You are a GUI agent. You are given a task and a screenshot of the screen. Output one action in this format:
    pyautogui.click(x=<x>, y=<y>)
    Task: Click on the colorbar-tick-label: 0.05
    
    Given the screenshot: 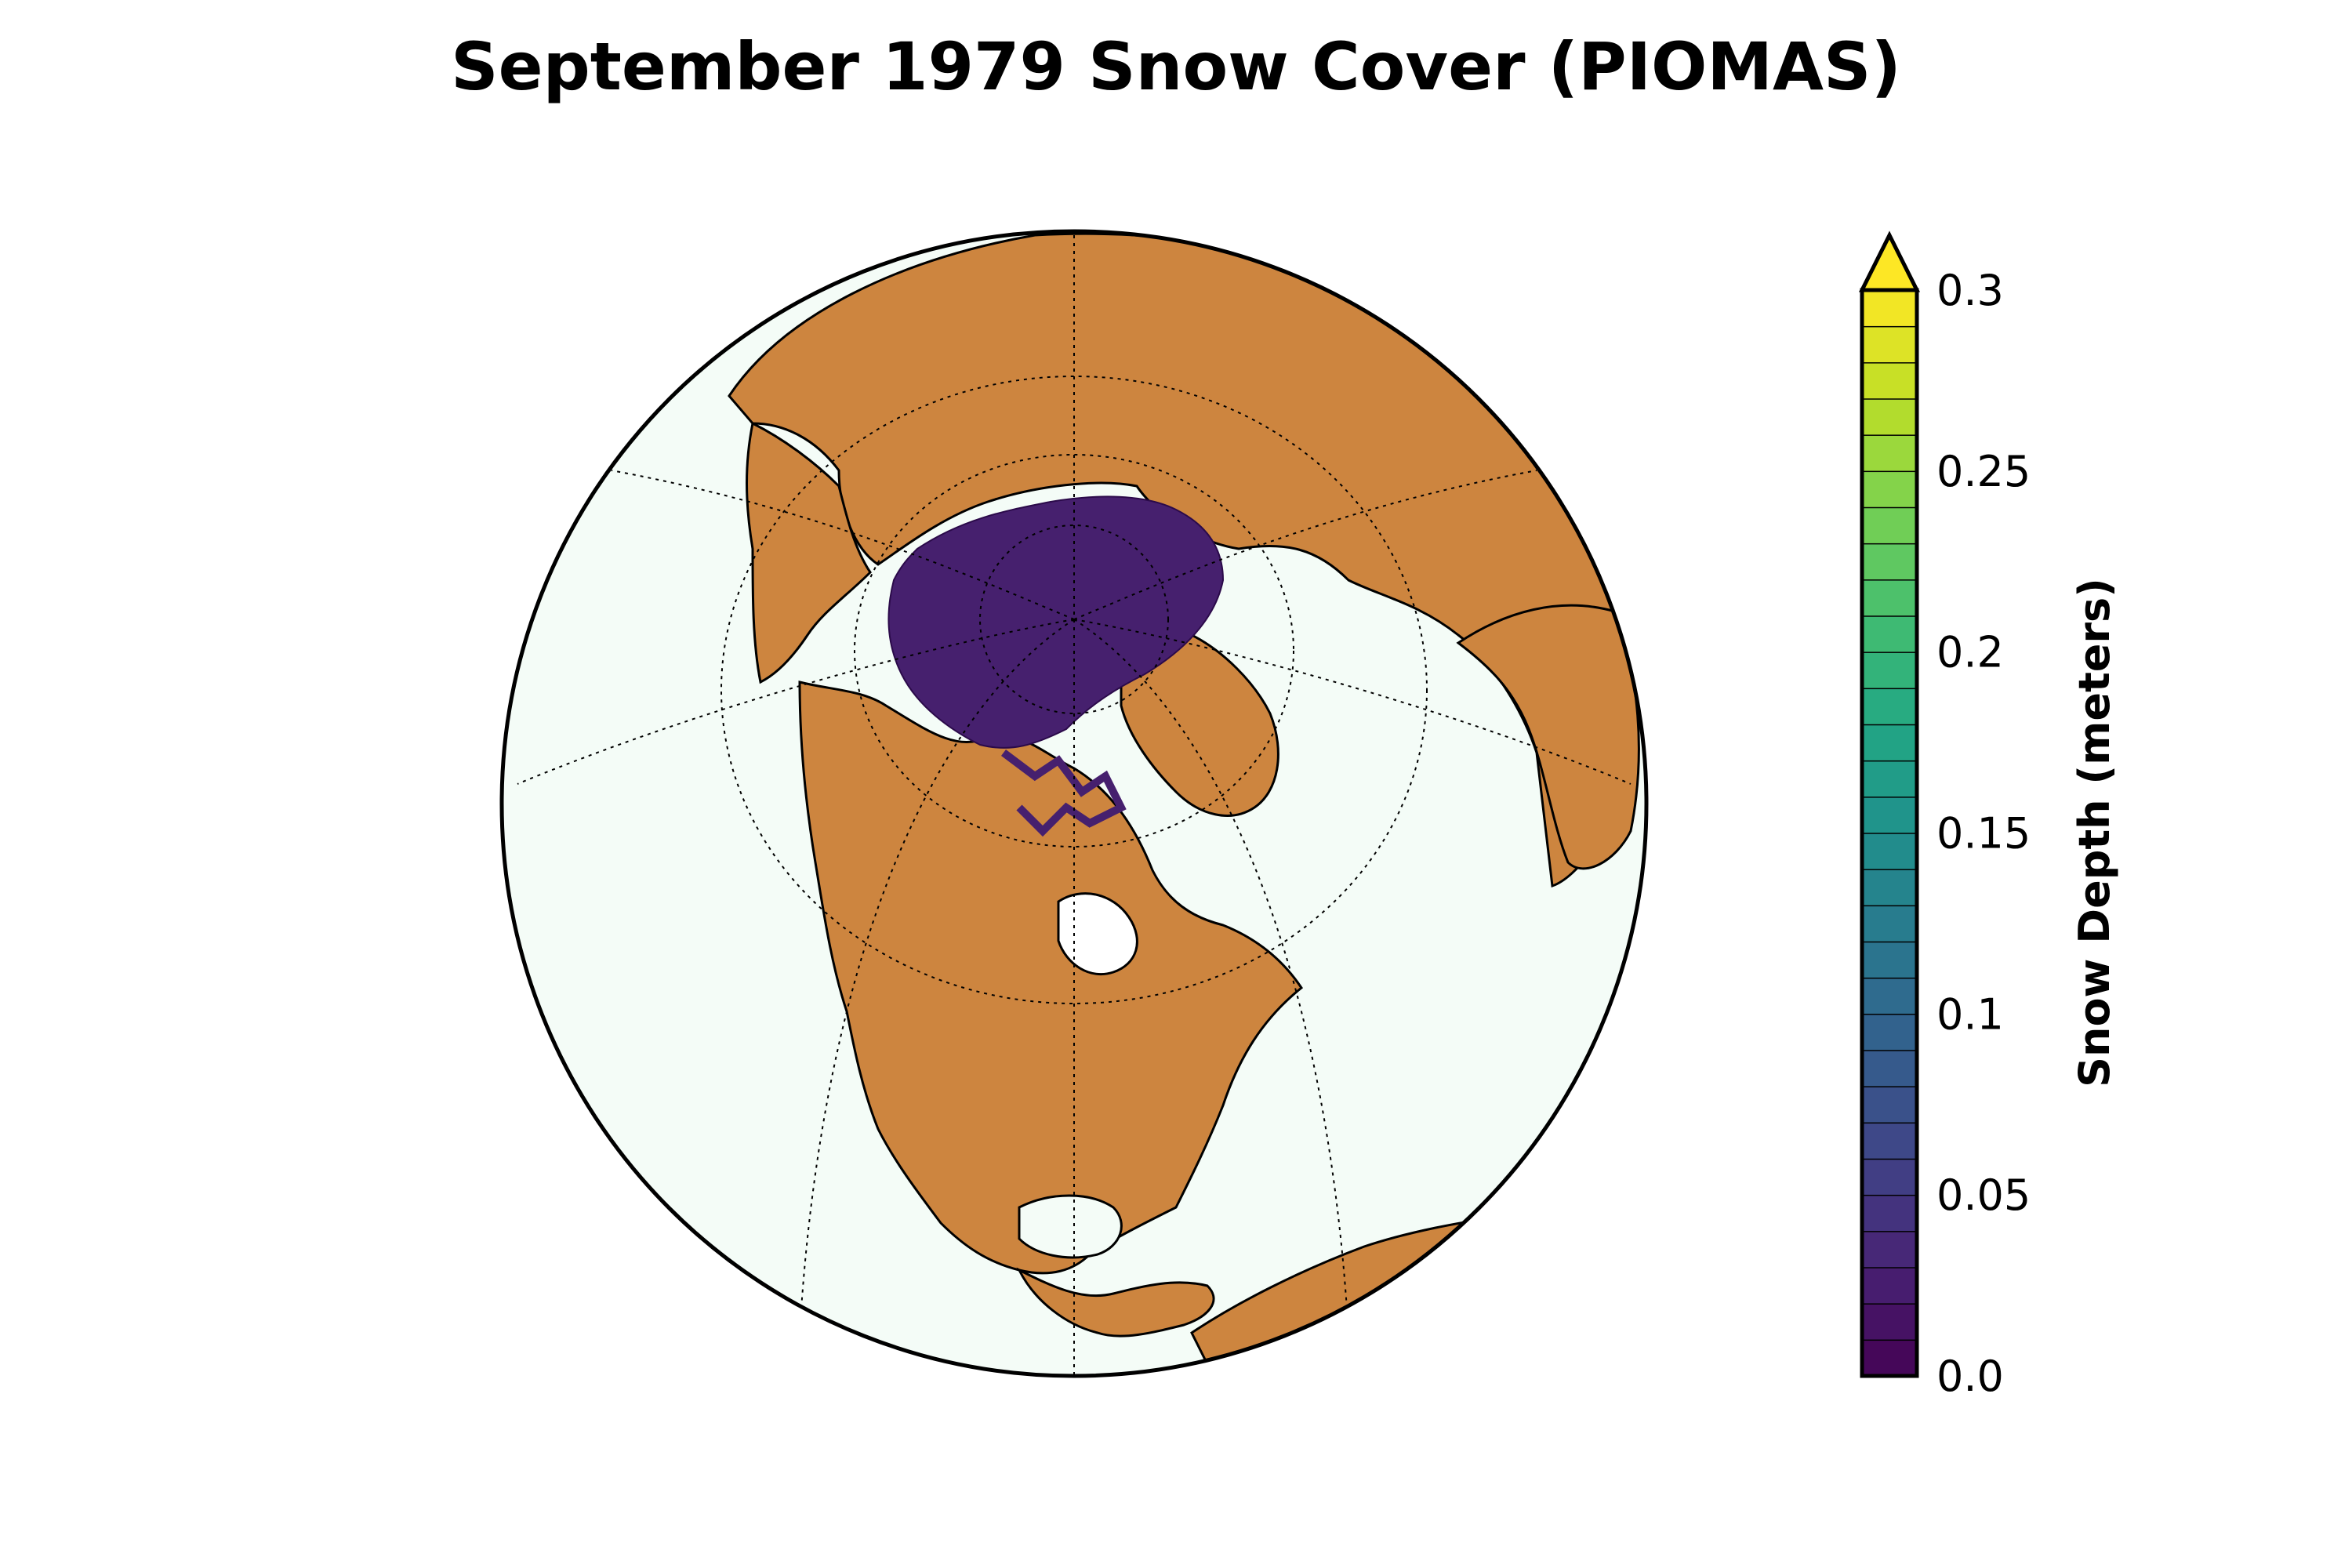 What is the action you would take?
    pyautogui.click(x=1983, y=1195)
    